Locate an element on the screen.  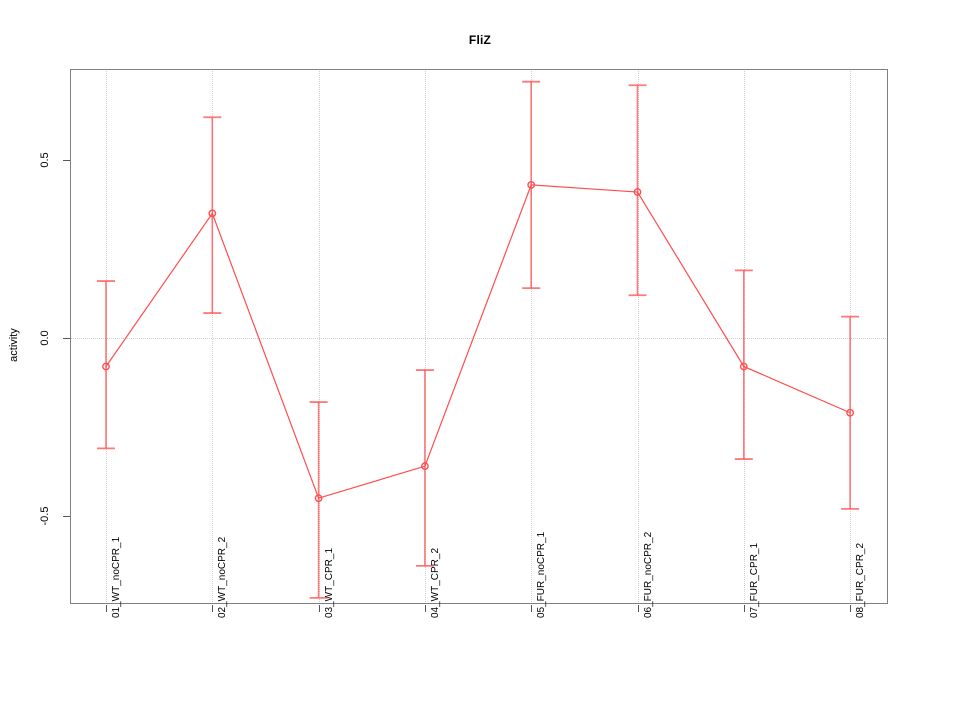
y-tick-label: 0.0 is located at coordinates (45, 338).